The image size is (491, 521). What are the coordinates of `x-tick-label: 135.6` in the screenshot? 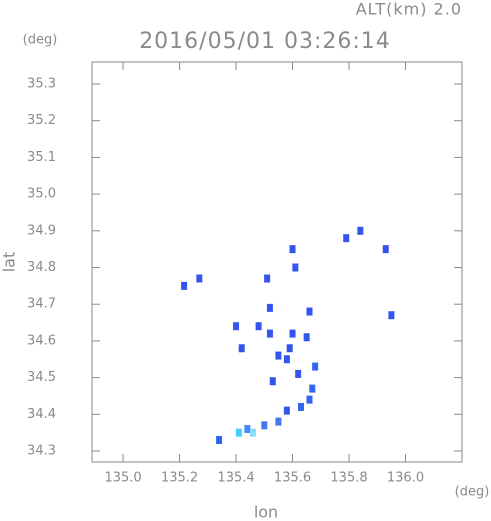 It's located at (292, 478).